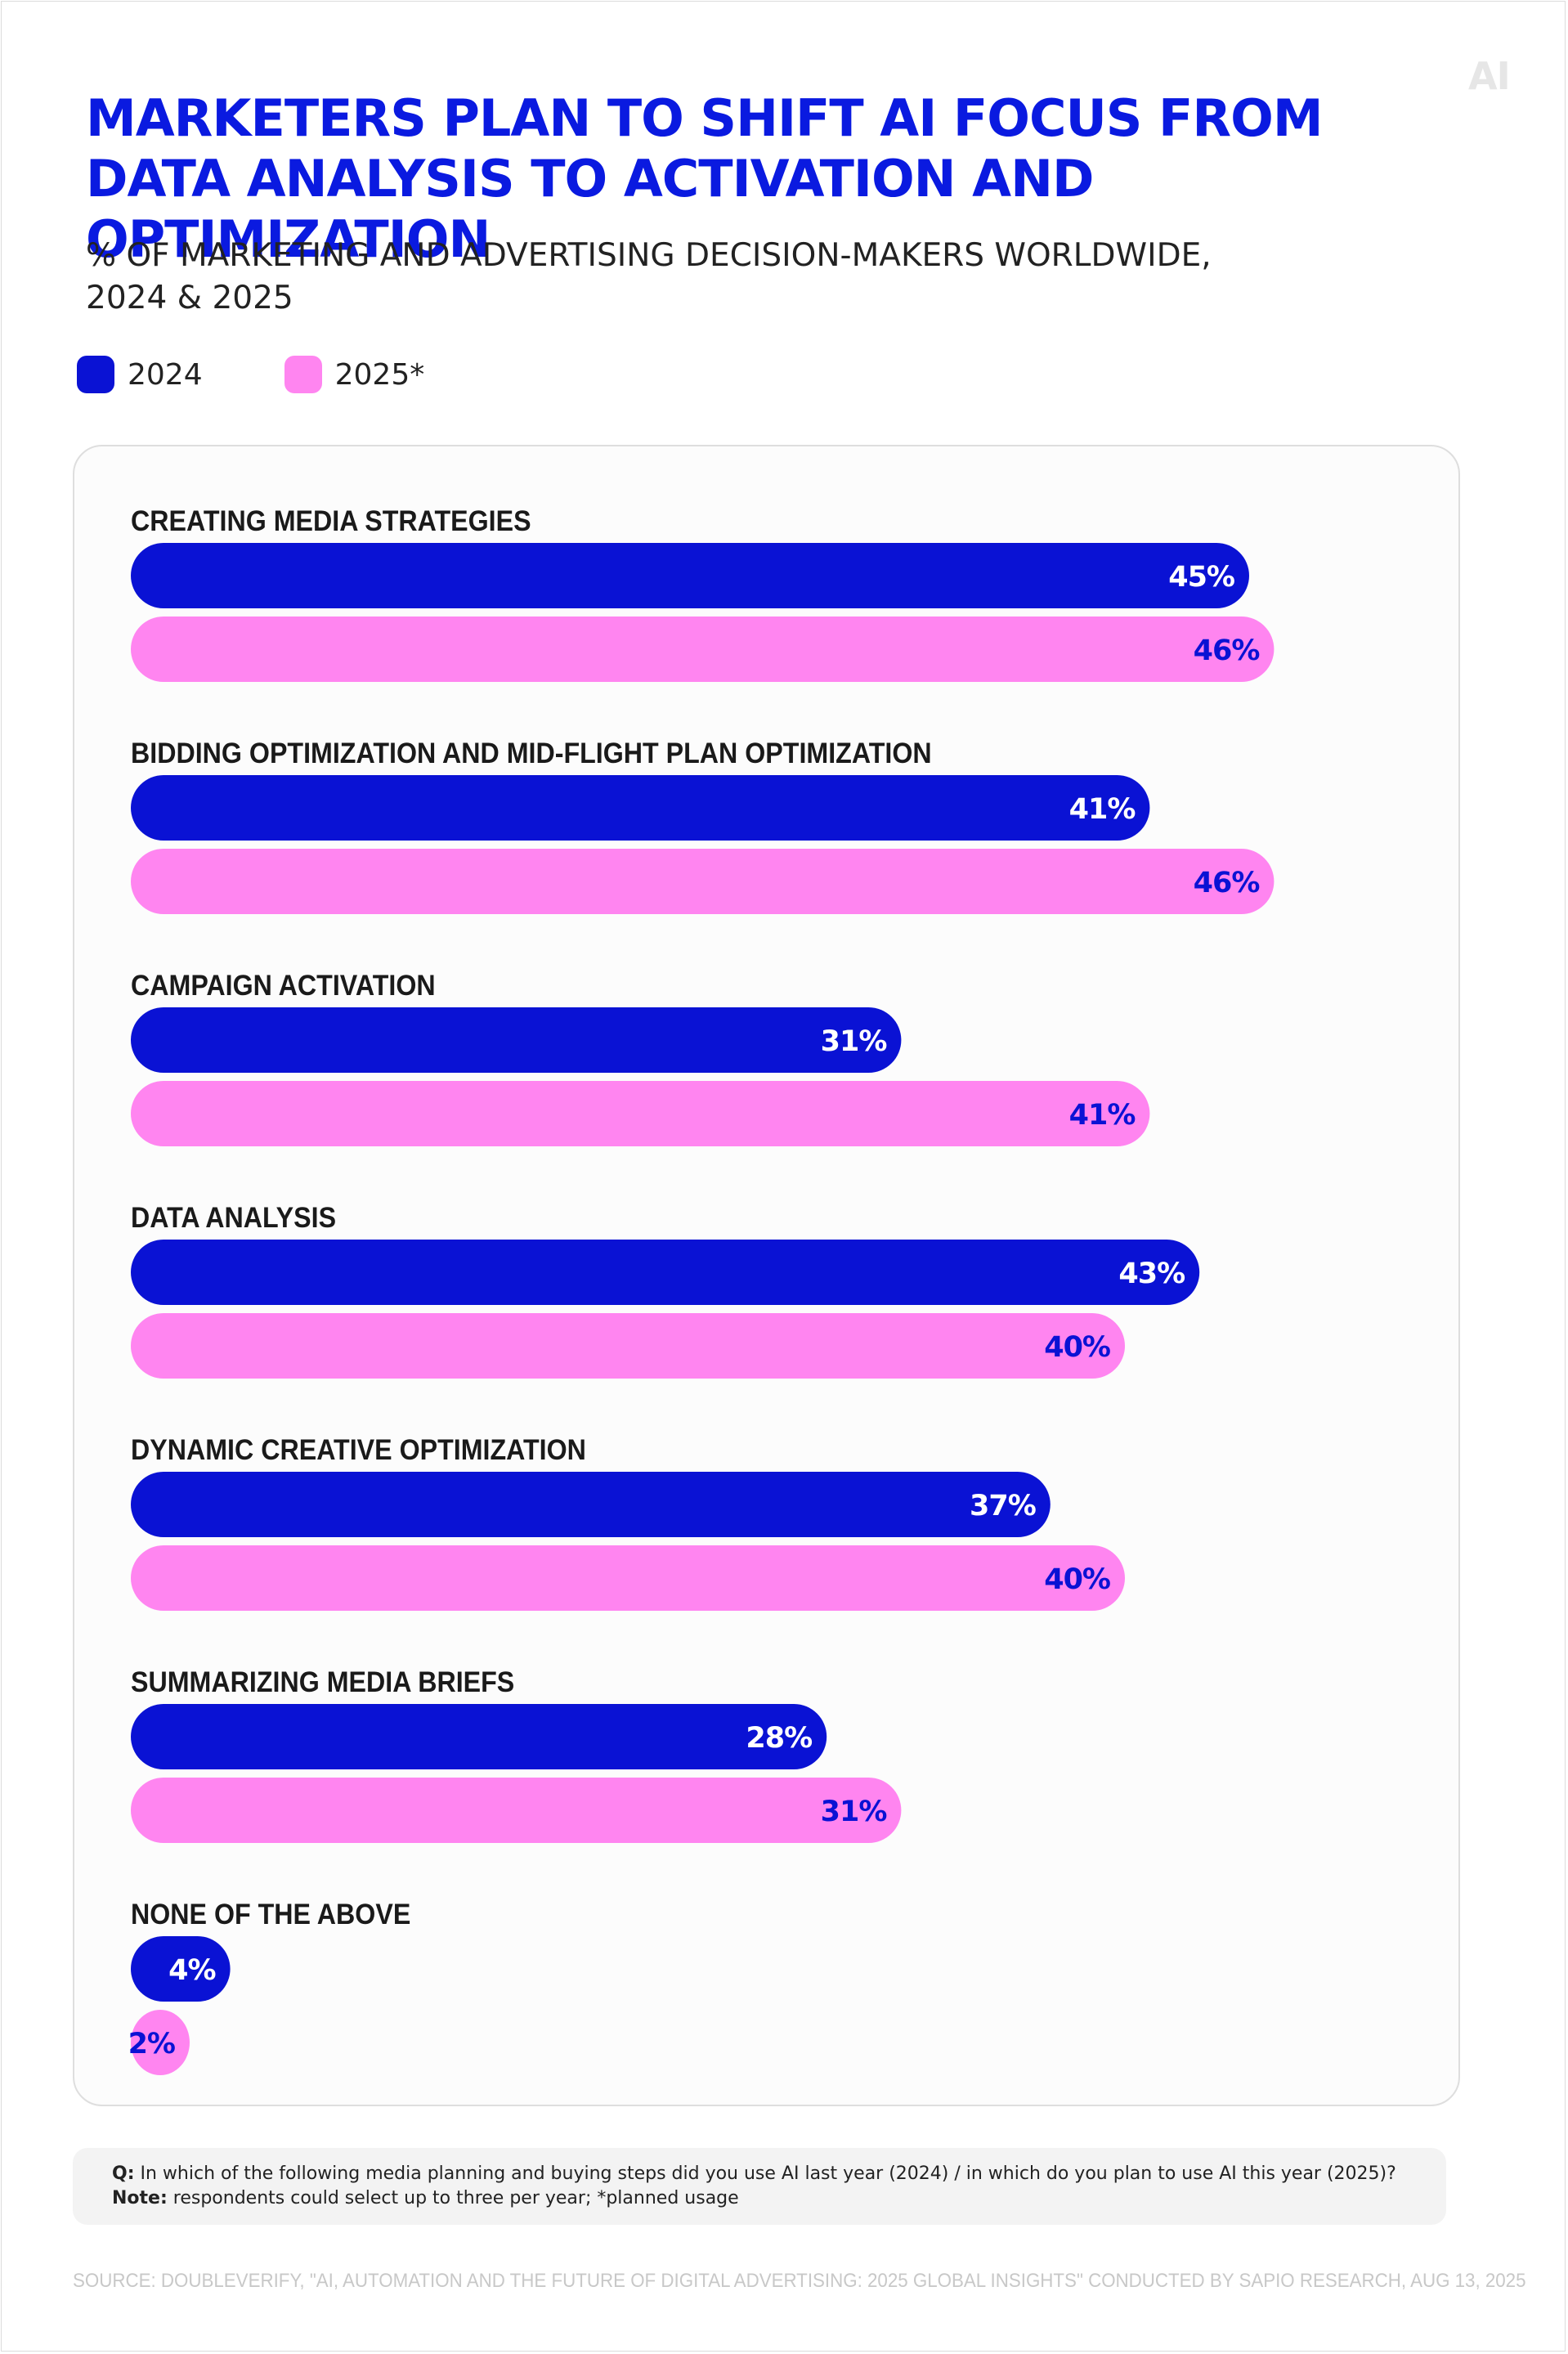 The height and width of the screenshot is (2354, 1568). I want to click on legend-item-2025: 2025*, so click(355, 375).